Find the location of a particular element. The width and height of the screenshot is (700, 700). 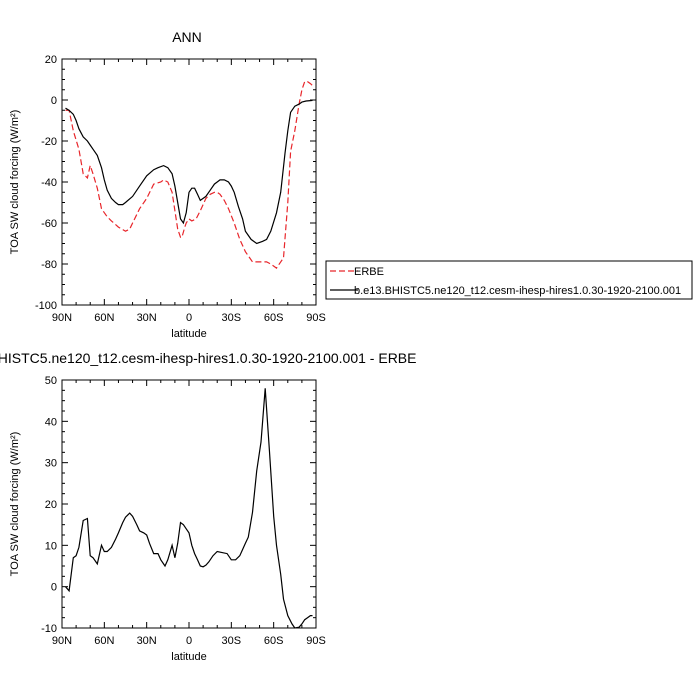

legend-box is located at coordinates (509, 280).